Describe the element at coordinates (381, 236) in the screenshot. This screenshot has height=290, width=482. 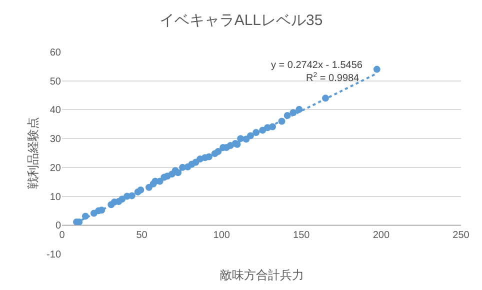
I see `x-tick-label: 200` at that location.